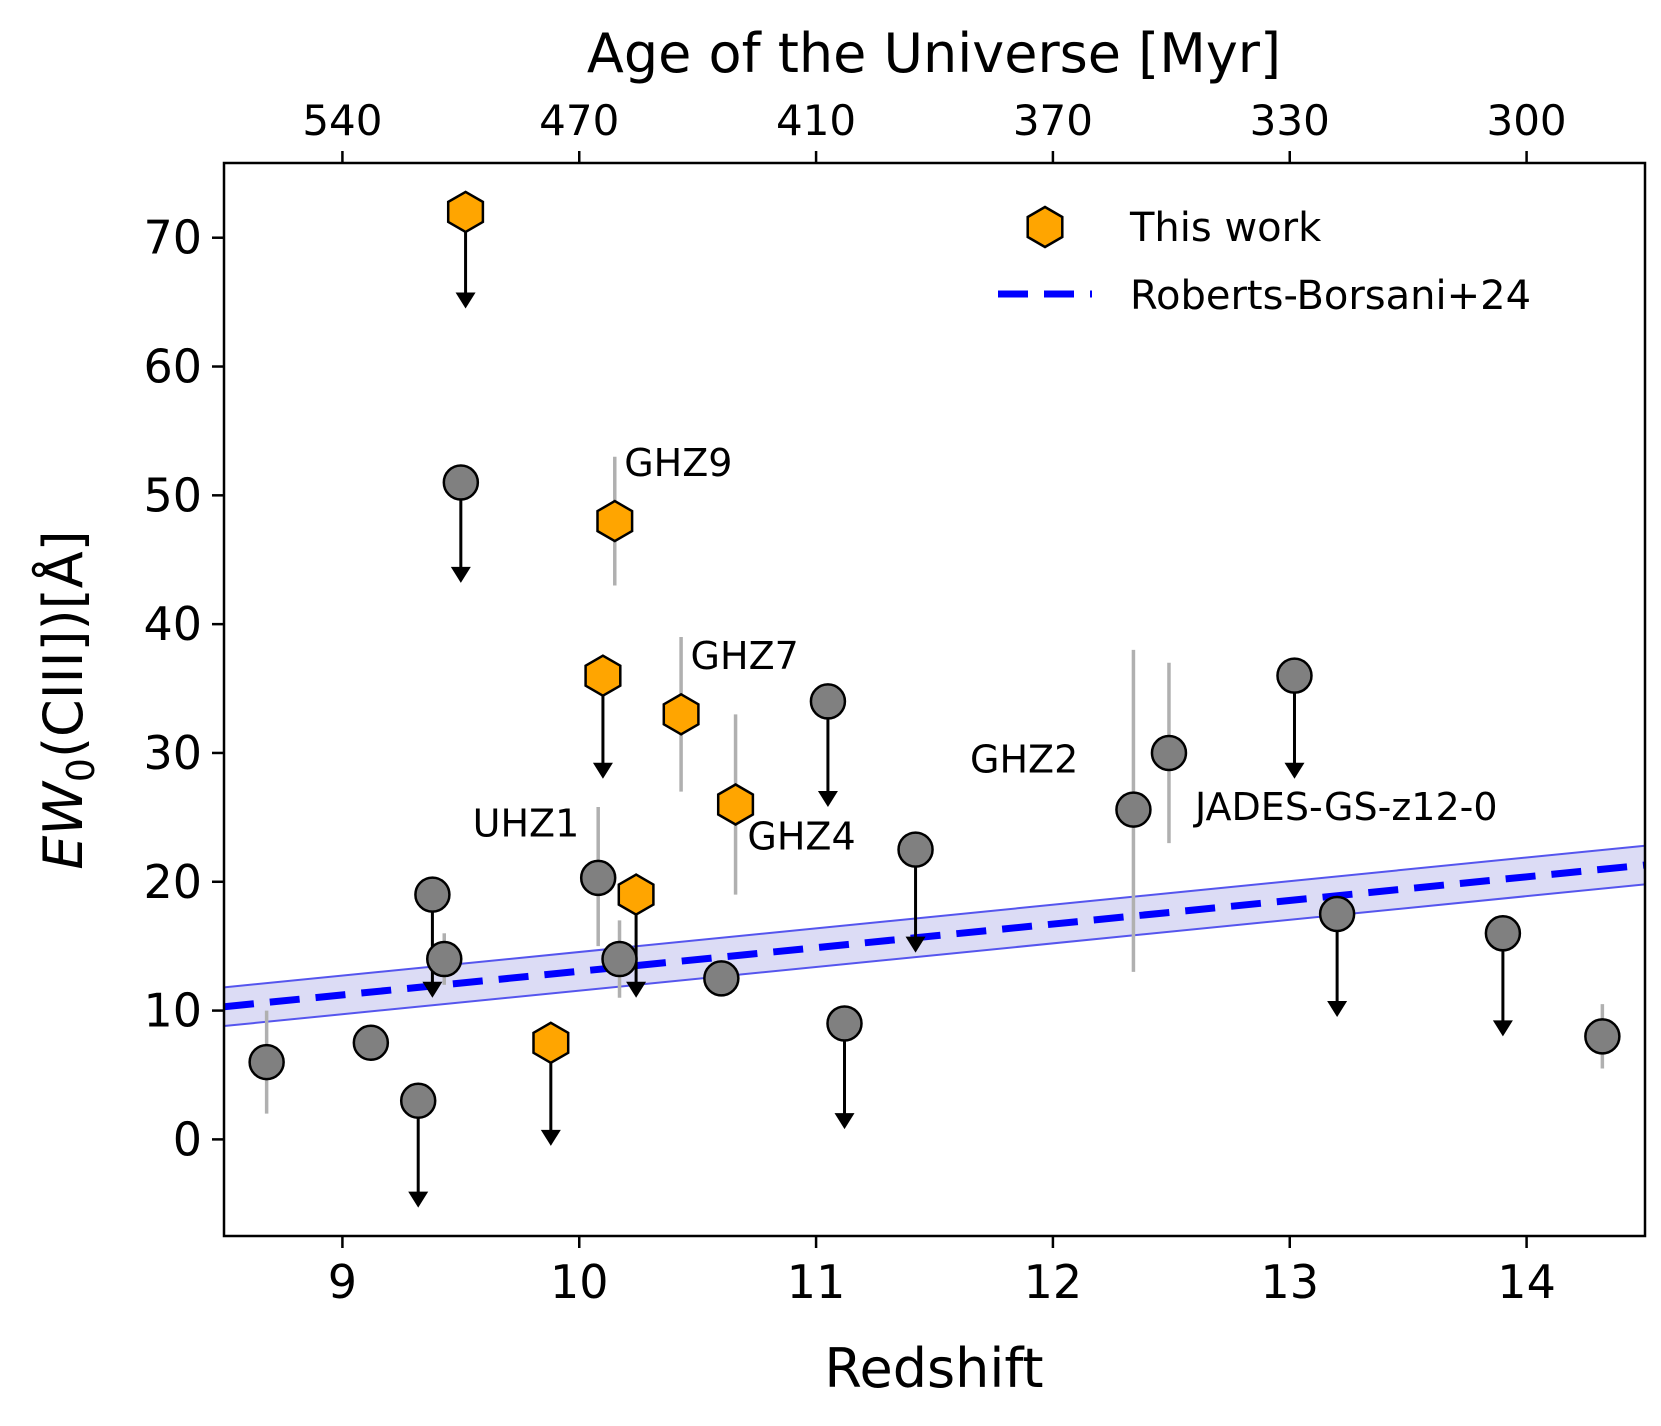  I want to click on y-axis-title-rest: (CIII])[Å], so click(63, 644).